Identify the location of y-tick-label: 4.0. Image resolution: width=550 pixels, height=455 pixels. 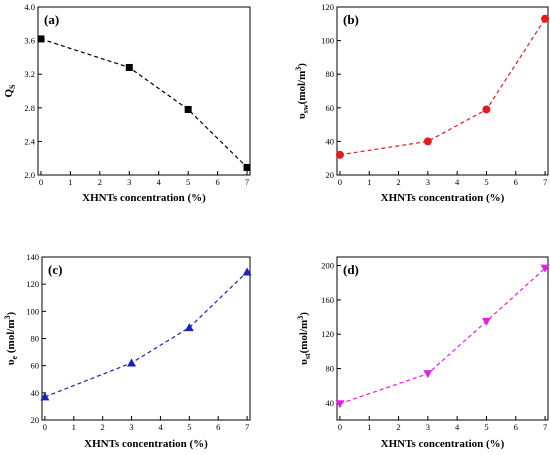
(29, 7).